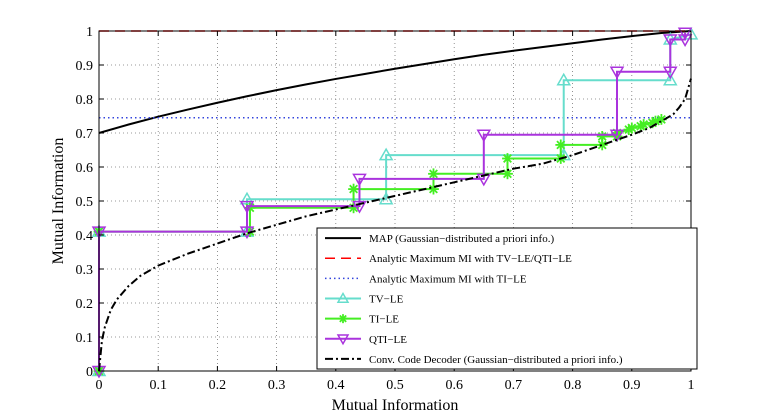 The height and width of the screenshot is (418, 763). What do you see at coordinates (448, 279) in the screenshot?
I see `legend-label: Analytic Maximum MI with TI−LE` at bounding box center [448, 279].